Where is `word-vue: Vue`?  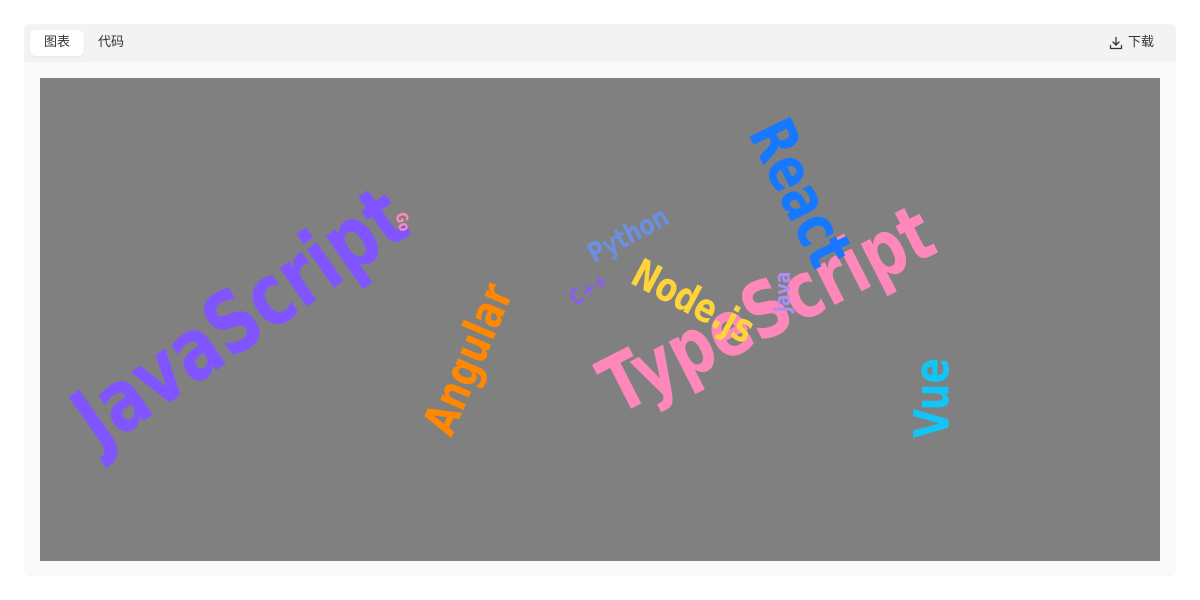
word-vue: Vue is located at coordinates (933, 398).